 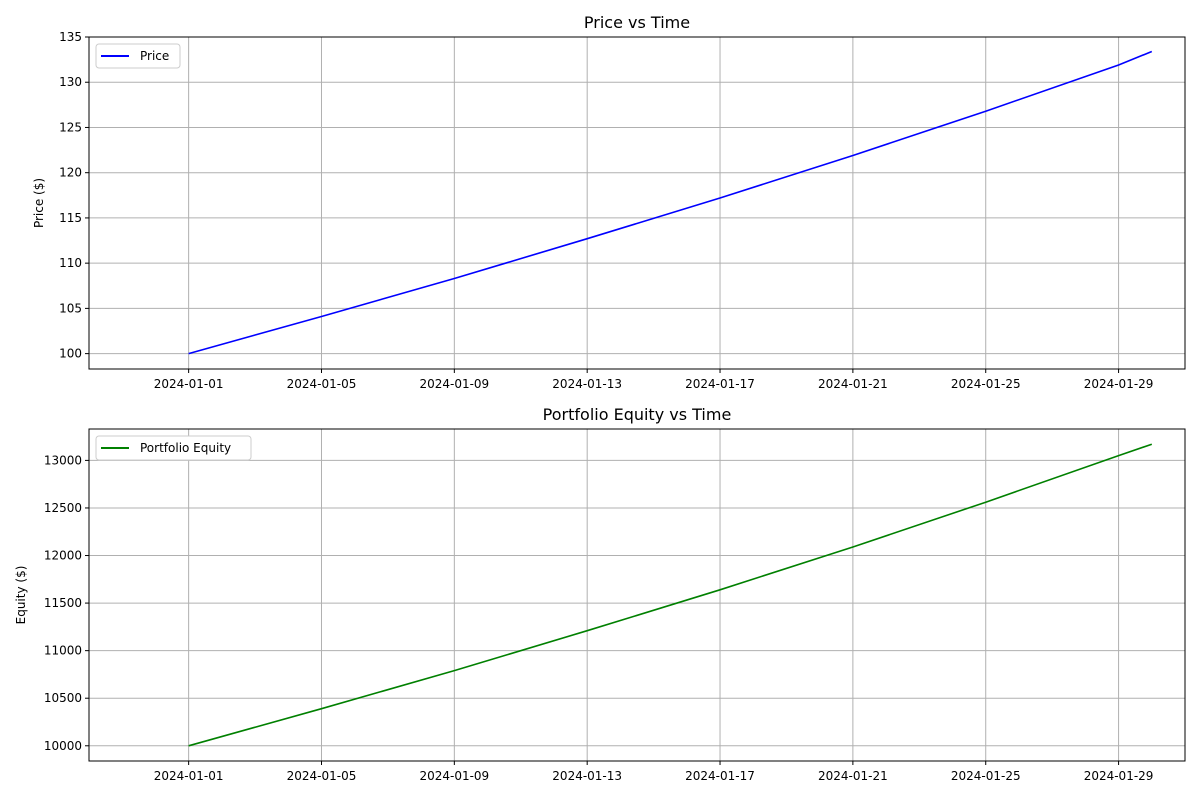 What do you see at coordinates (63, 746) in the screenshot?
I see `equity-y-tick-label: 10000` at bounding box center [63, 746].